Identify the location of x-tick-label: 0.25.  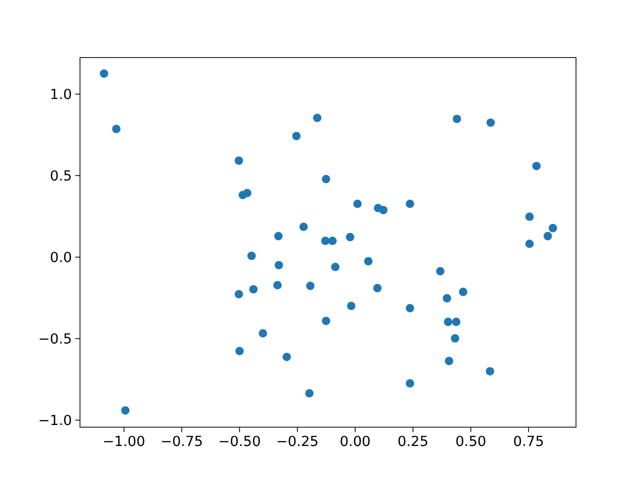
(413, 442).